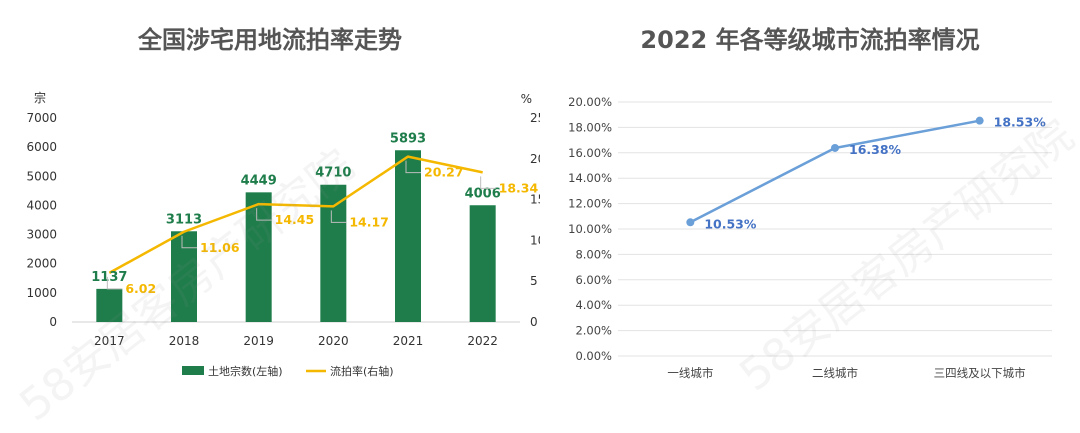 This screenshot has height=433, width=1080. I want to click on y-tick-label: 6.00%, so click(593, 280).